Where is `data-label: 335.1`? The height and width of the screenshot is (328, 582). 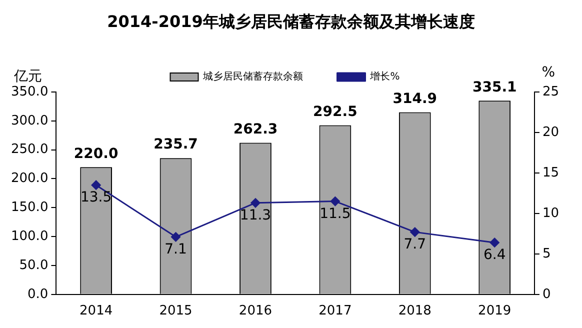
data-label: 335.1 is located at coordinates (494, 87).